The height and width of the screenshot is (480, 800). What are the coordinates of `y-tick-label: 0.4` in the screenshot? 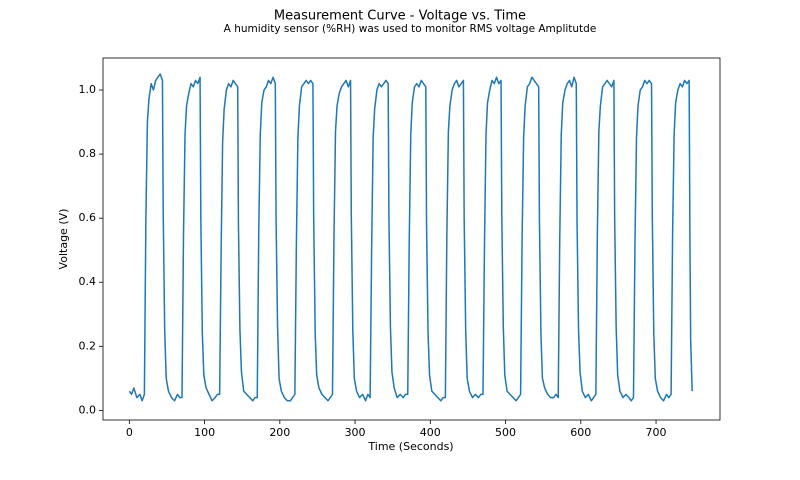 It's located at (88, 281).